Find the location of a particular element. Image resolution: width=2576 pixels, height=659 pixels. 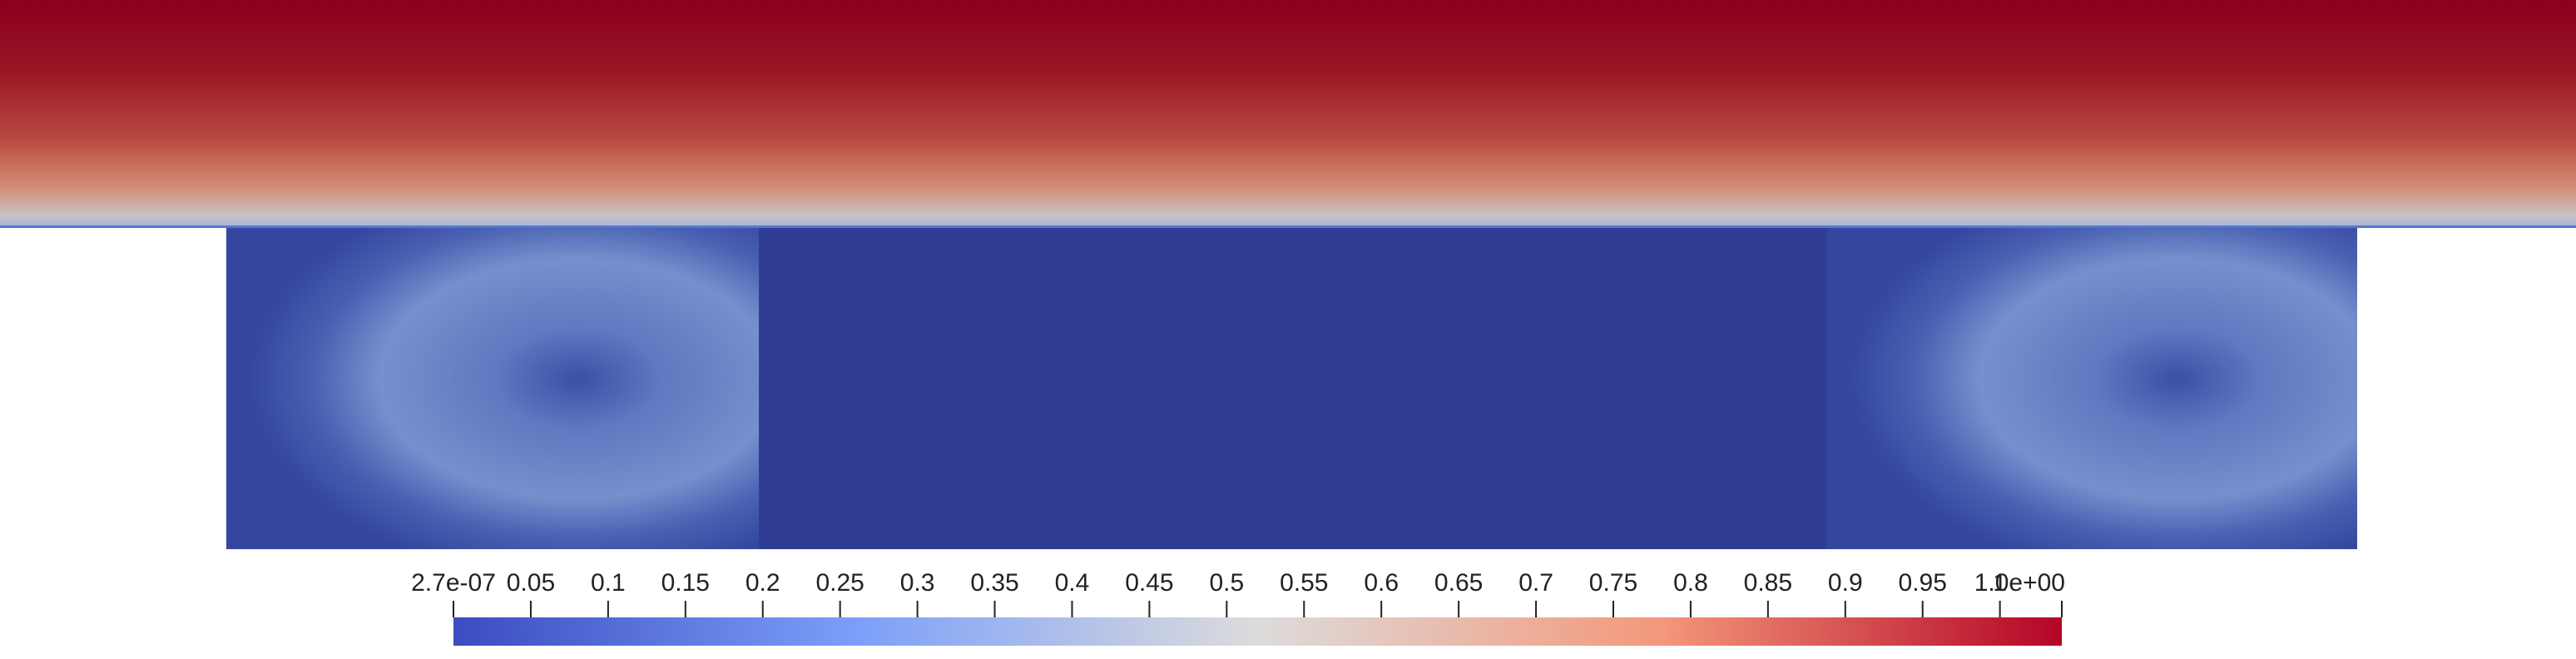

colorbar is located at coordinates (1257, 631).